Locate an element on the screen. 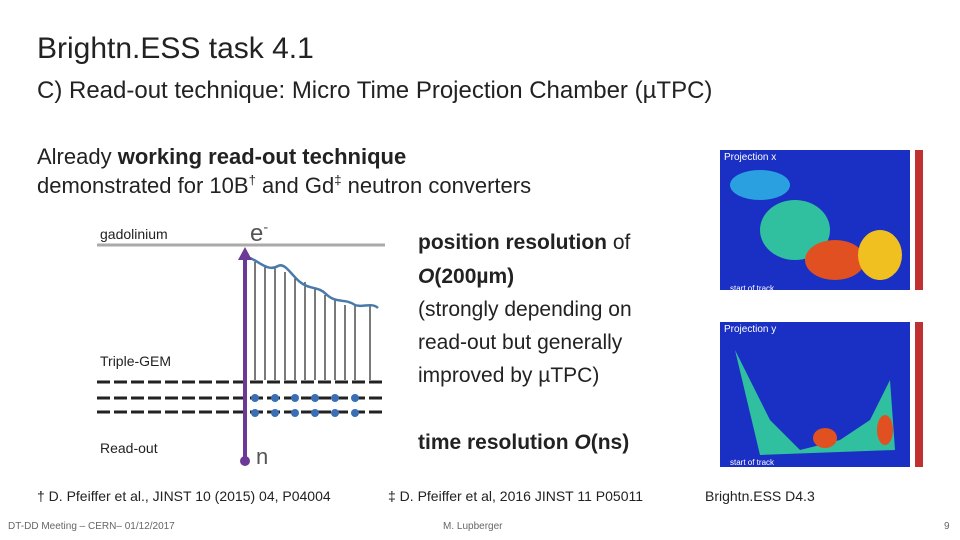 This screenshot has height=540, width=960. plot-label: Projection x is located at coordinates (750, 157).